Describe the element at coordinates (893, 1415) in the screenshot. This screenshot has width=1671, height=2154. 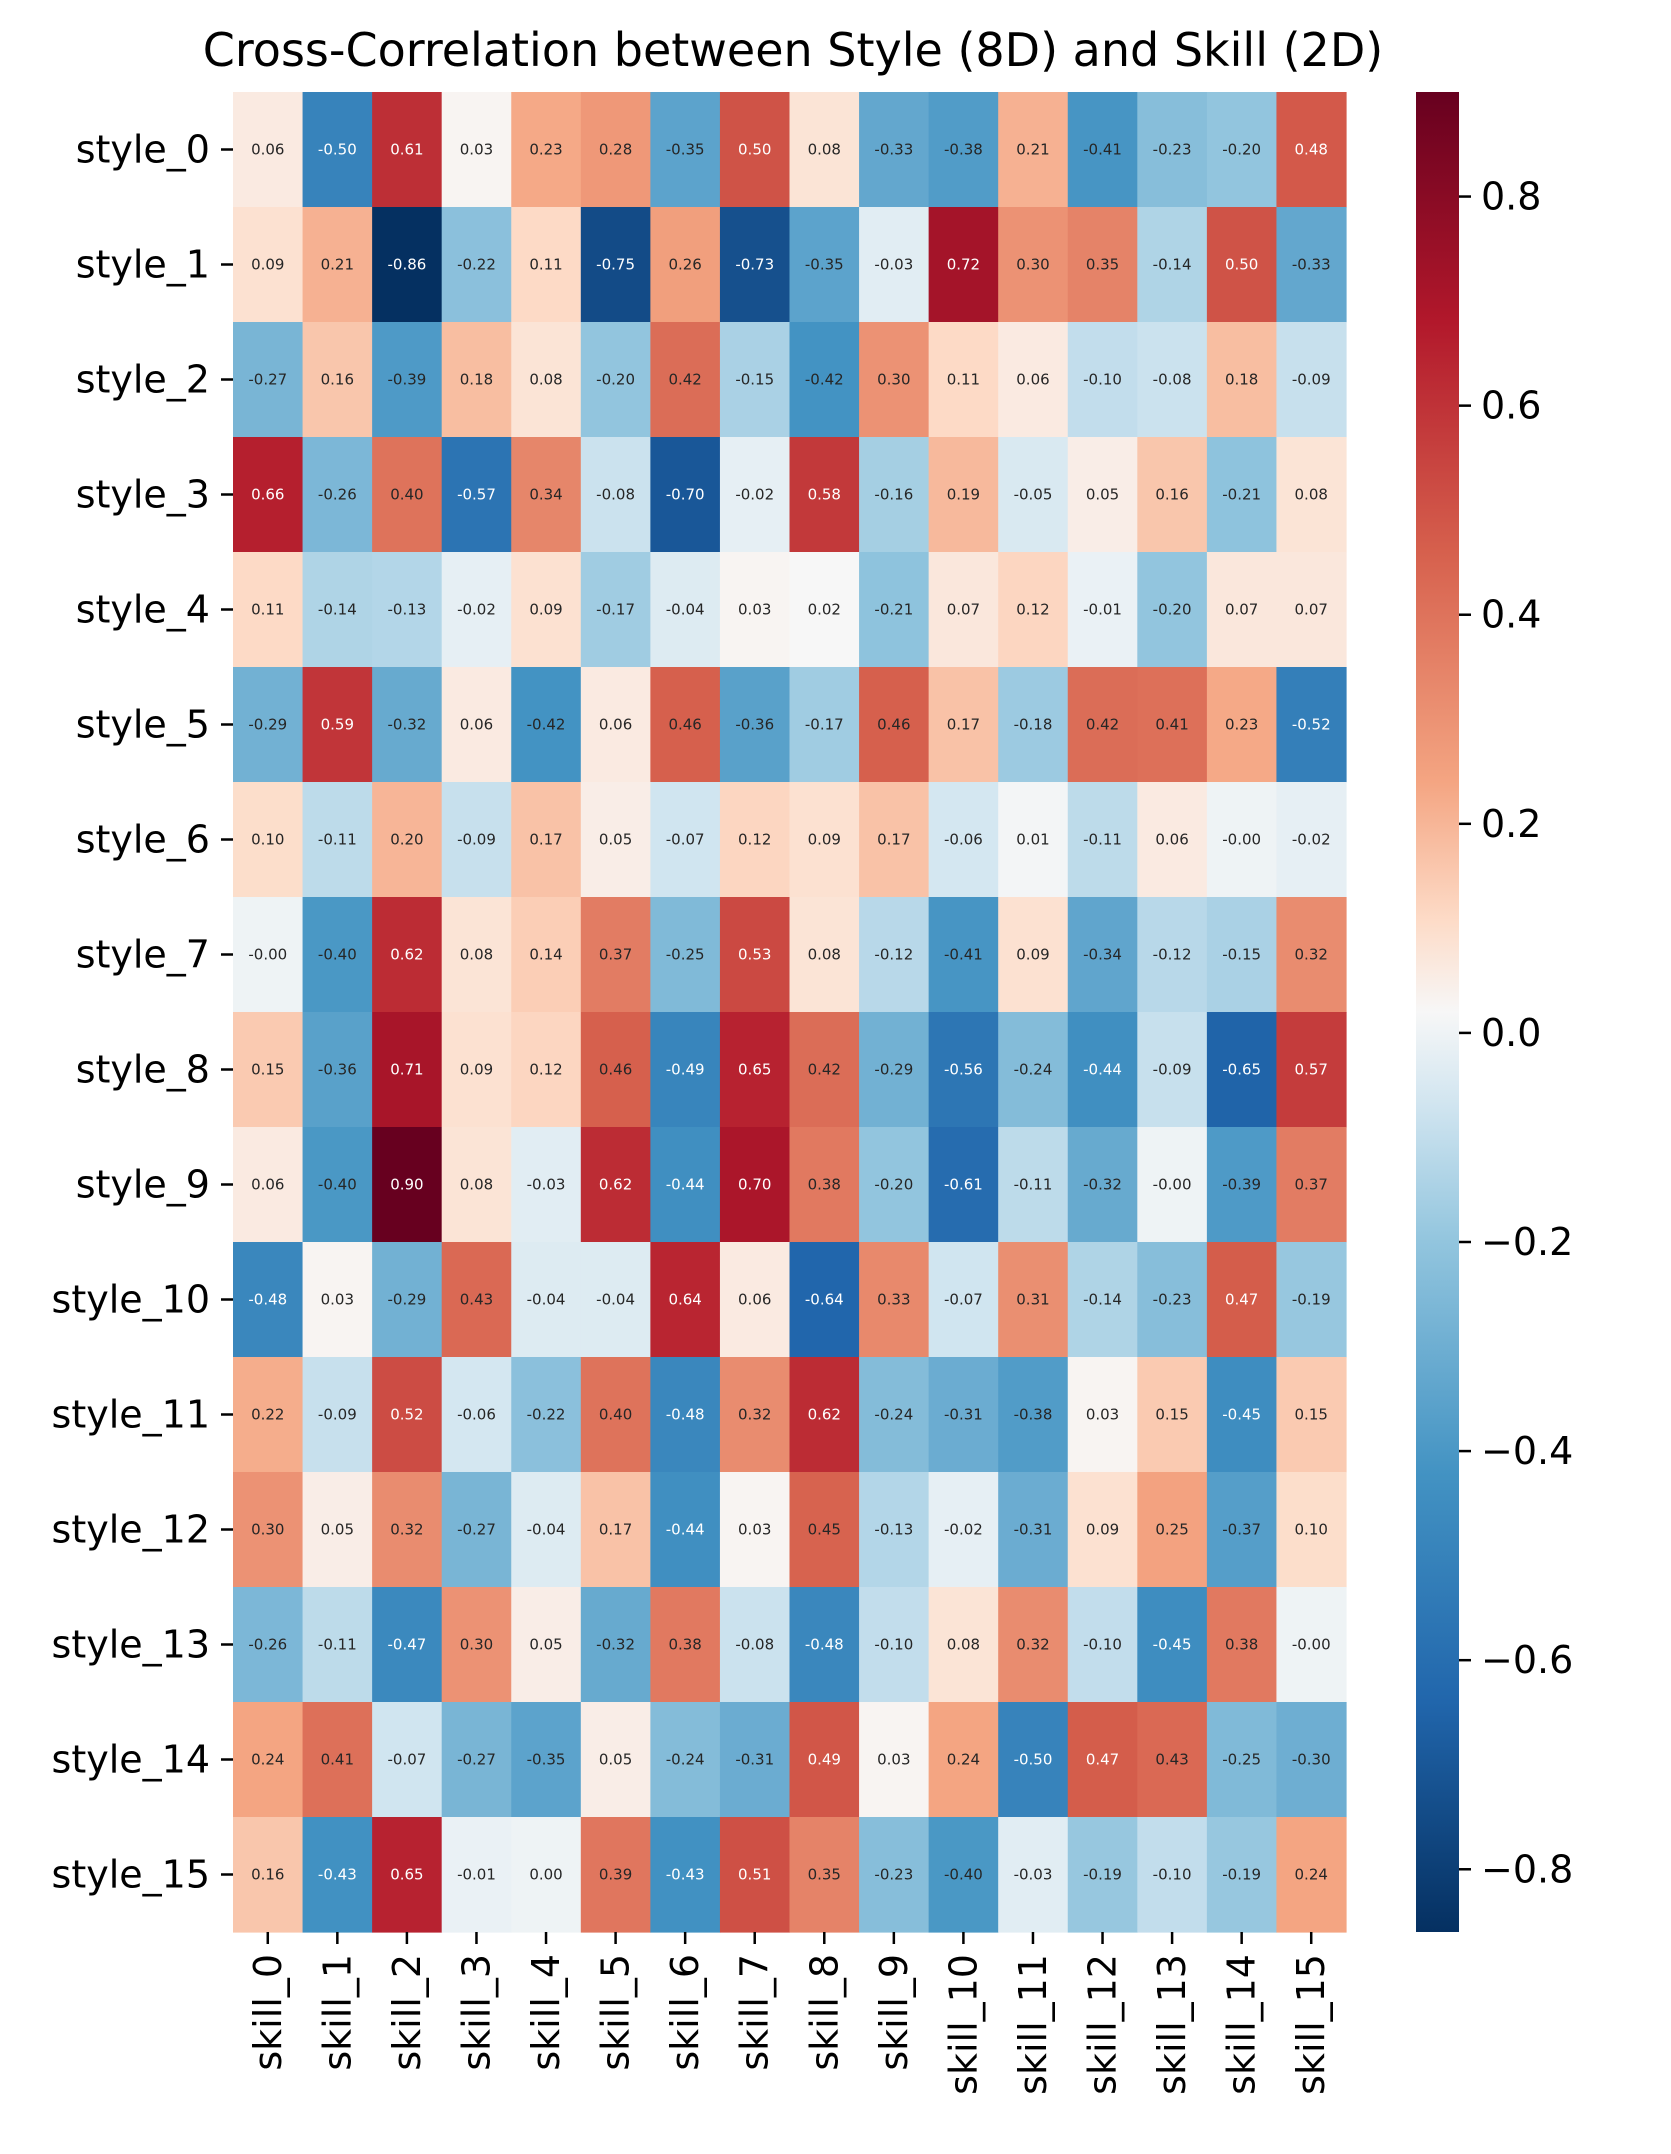
I see `heatmap-cell-label: -0.24` at that location.